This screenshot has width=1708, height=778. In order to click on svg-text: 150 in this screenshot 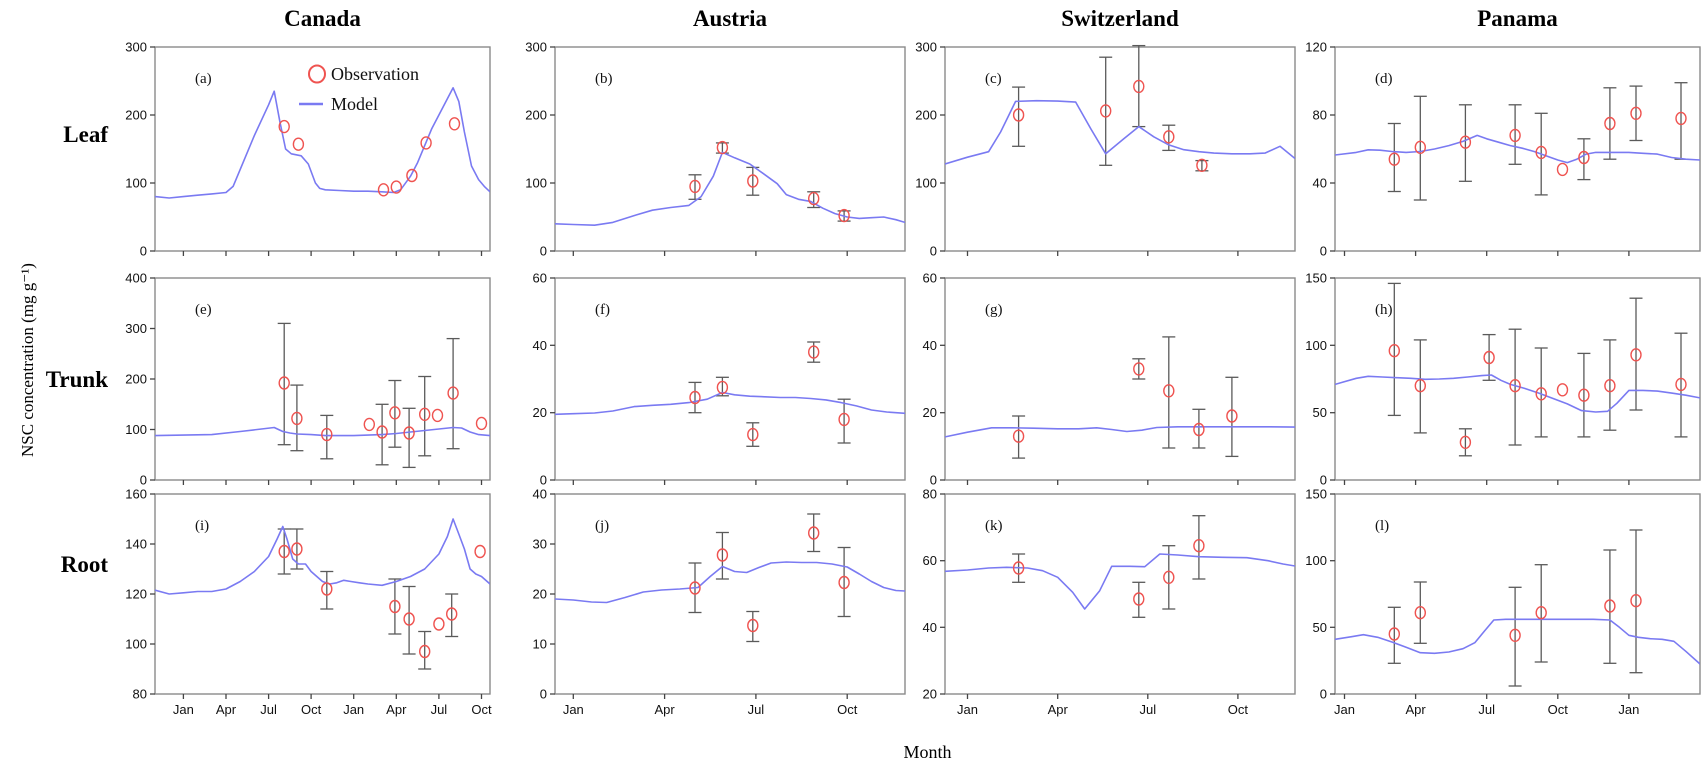, I will do `click(1316, 494)`.